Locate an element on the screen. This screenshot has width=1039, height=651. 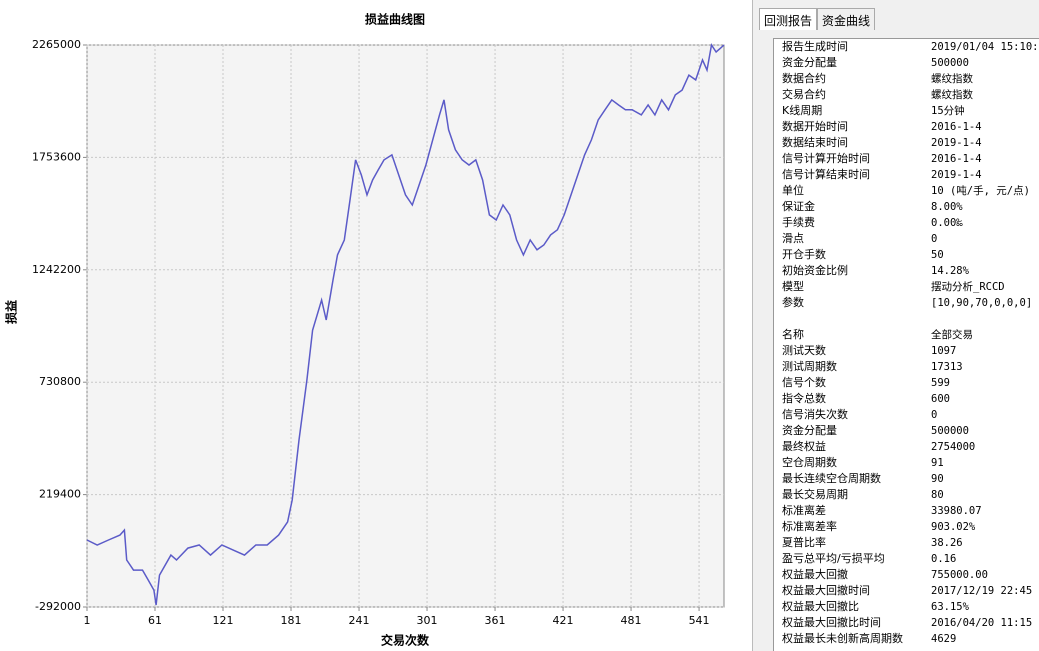
tabs: 回测报告 资金曲线 is located at coordinates (817, 19).